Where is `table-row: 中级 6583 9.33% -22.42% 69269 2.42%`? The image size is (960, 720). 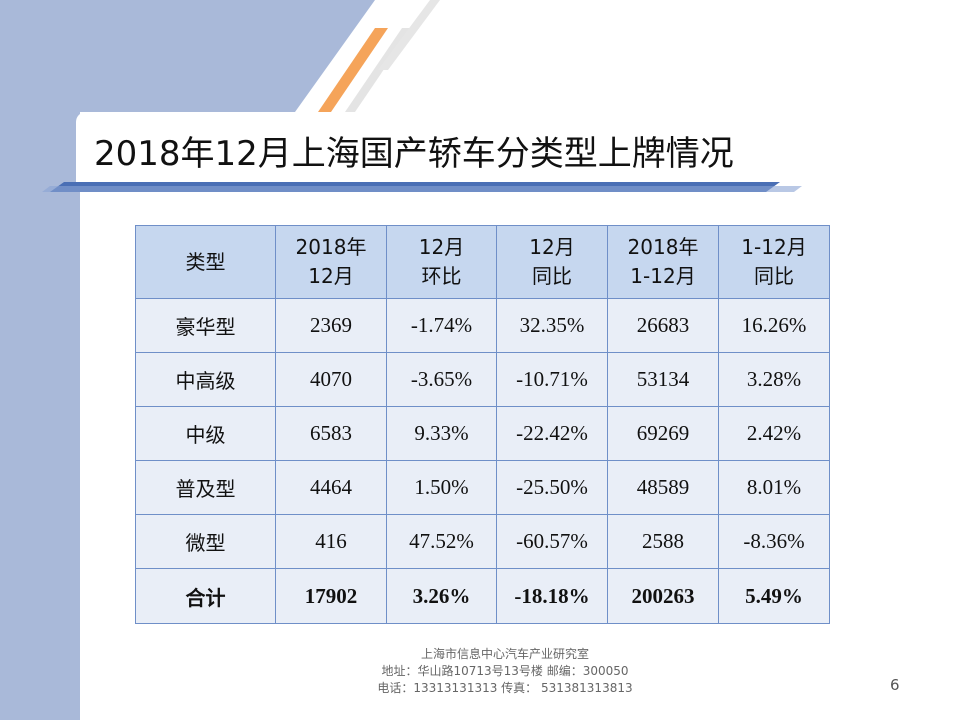
table-row: 中级 6583 9.33% -22.42% 69269 2.42% is located at coordinates (482, 433).